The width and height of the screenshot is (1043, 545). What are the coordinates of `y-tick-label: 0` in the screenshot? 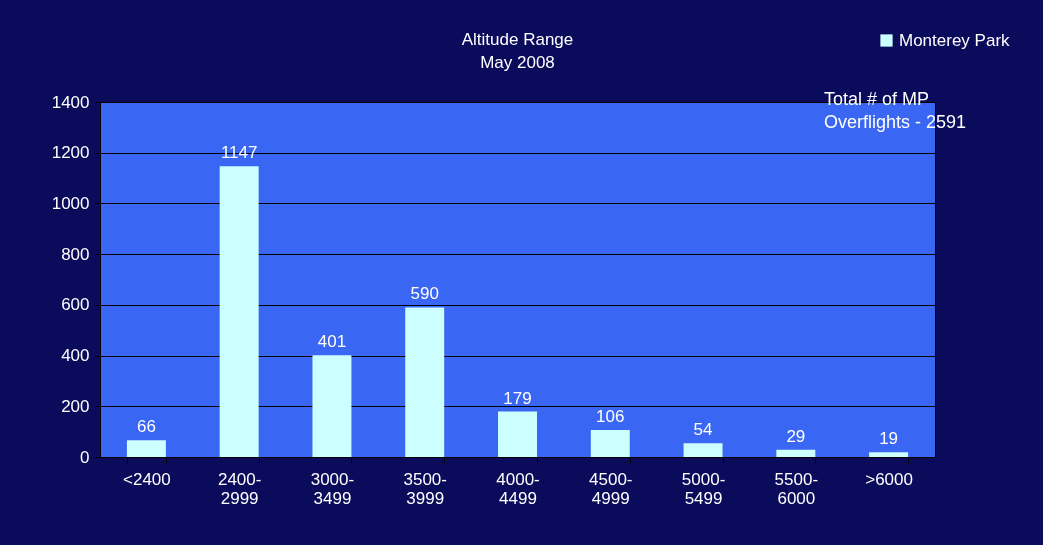 It's located at (85, 457).